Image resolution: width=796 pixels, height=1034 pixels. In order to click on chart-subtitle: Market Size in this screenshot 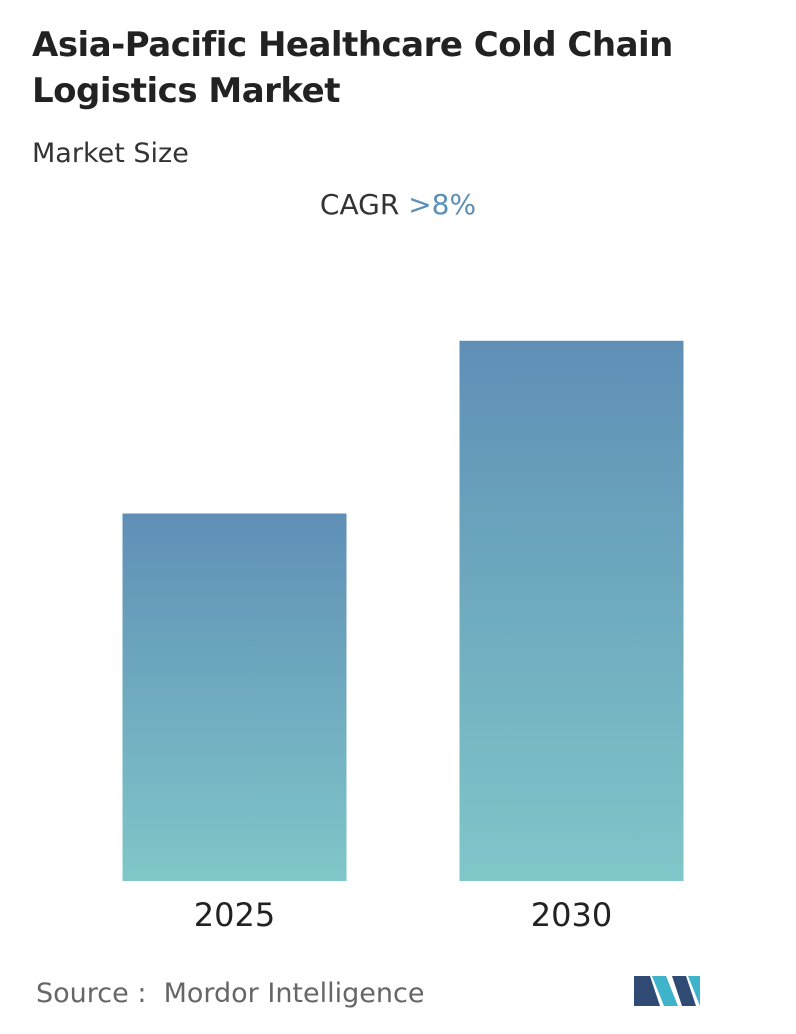, I will do `click(110, 153)`.